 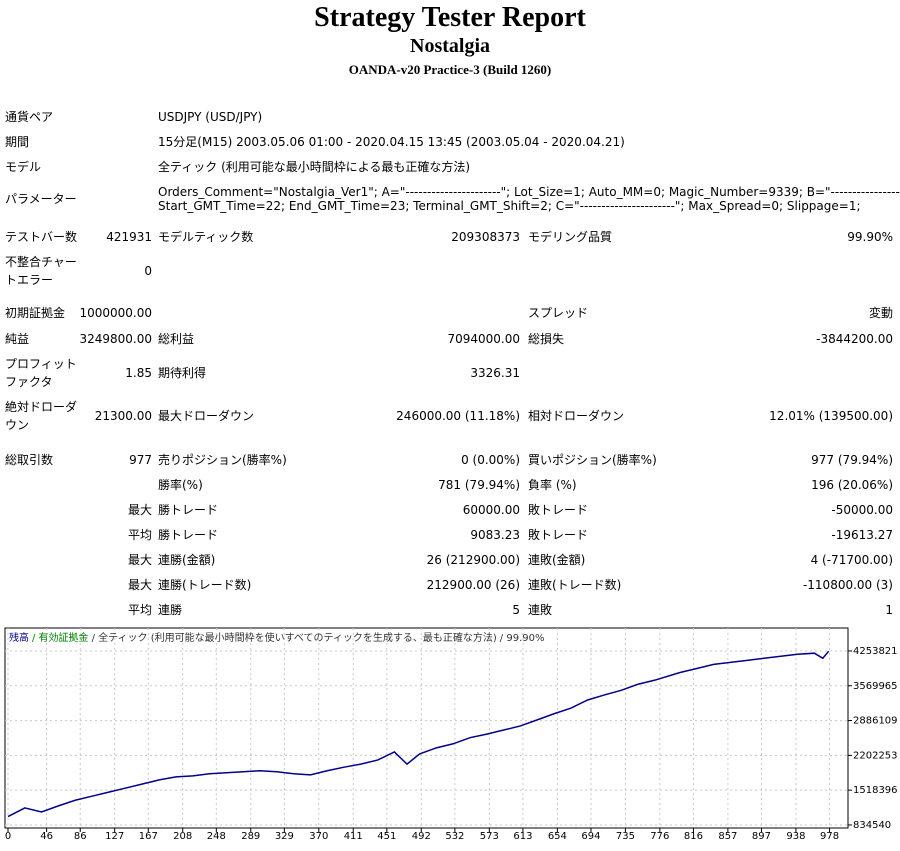 I want to click on row-label: 連敗(トレード数), so click(x=575, y=585).